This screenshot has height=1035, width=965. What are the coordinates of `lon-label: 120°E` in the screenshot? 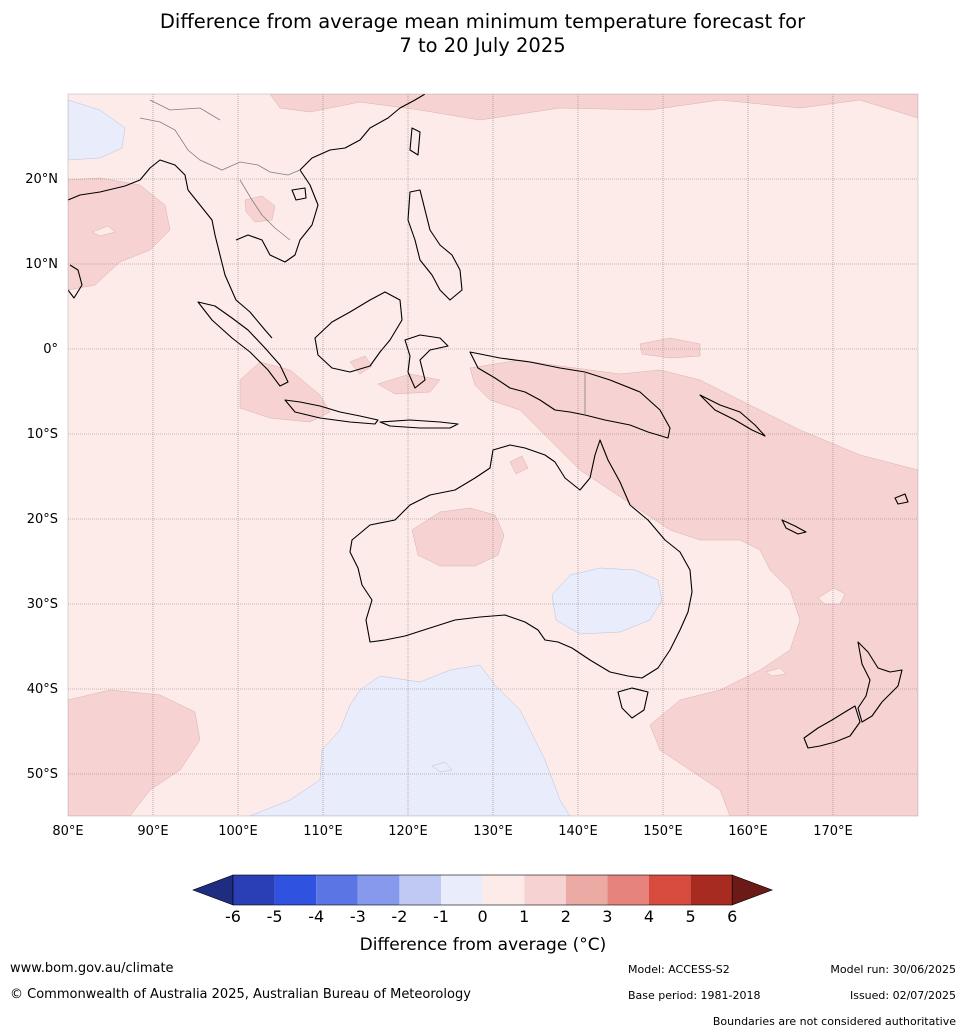 It's located at (408, 831).